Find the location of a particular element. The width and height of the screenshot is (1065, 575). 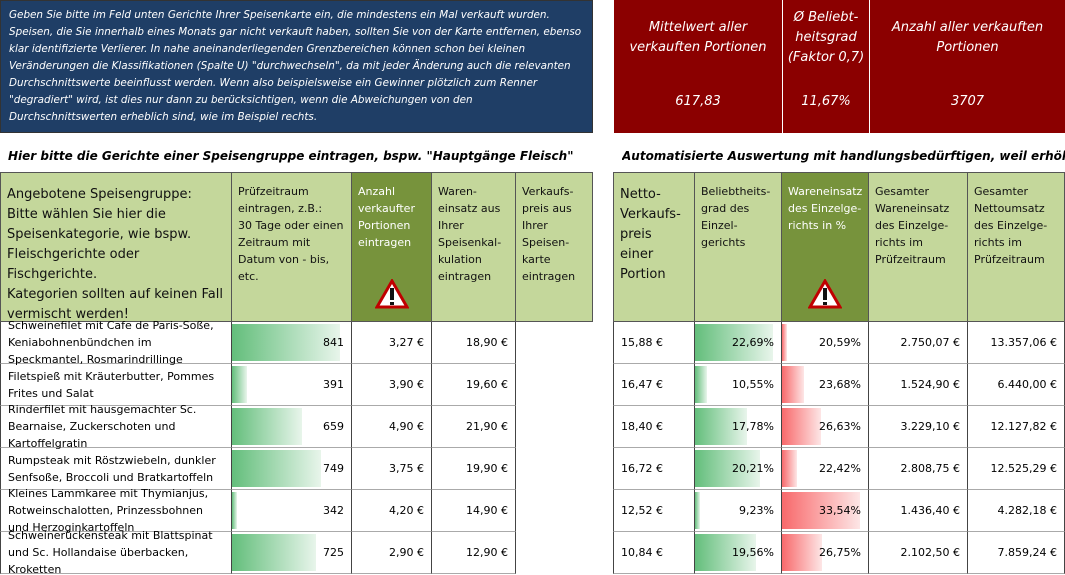

cell-text: 10,55% is located at coordinates (753, 384).